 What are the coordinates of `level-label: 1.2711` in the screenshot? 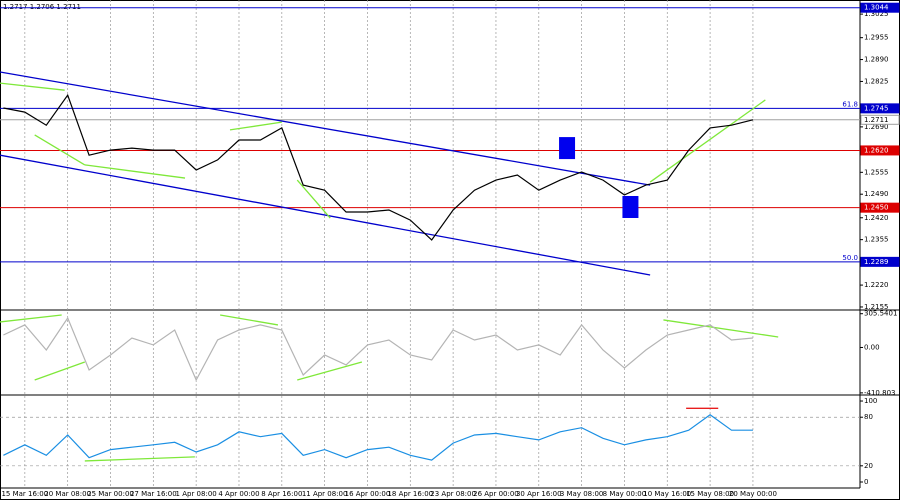 It's located at (876, 120).